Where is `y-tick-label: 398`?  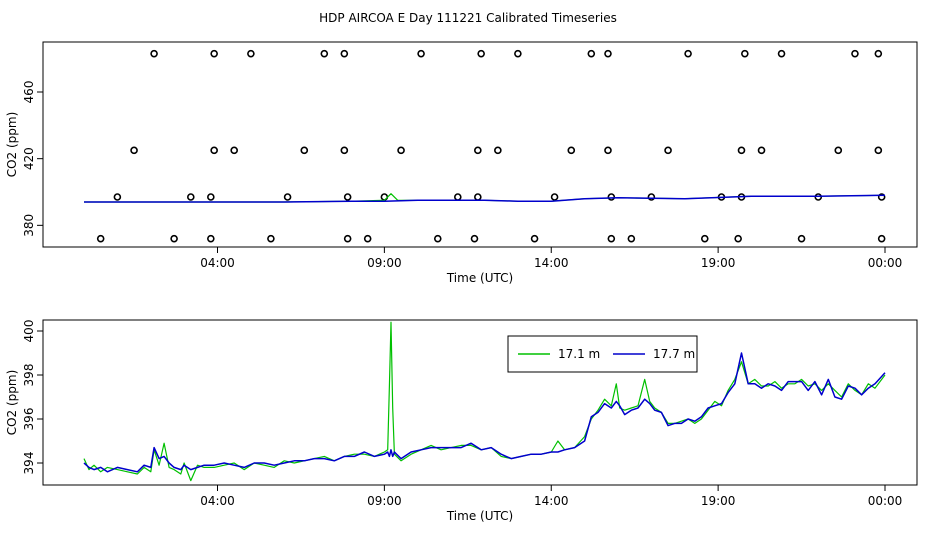
y-tick-label: 398 is located at coordinates (29, 375).